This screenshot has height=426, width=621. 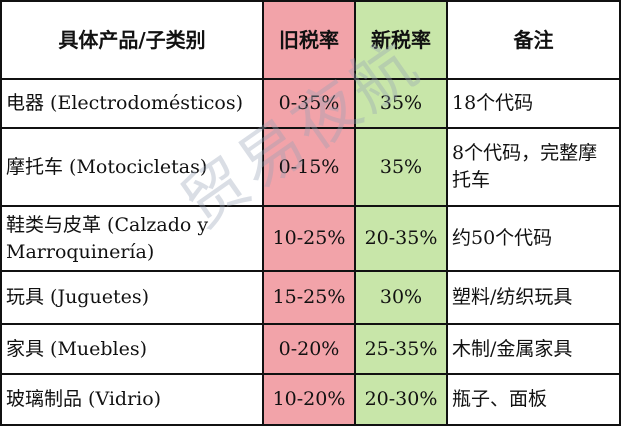 I want to click on cell-product: 摩托车 (Motocicletas), so click(x=132, y=167).